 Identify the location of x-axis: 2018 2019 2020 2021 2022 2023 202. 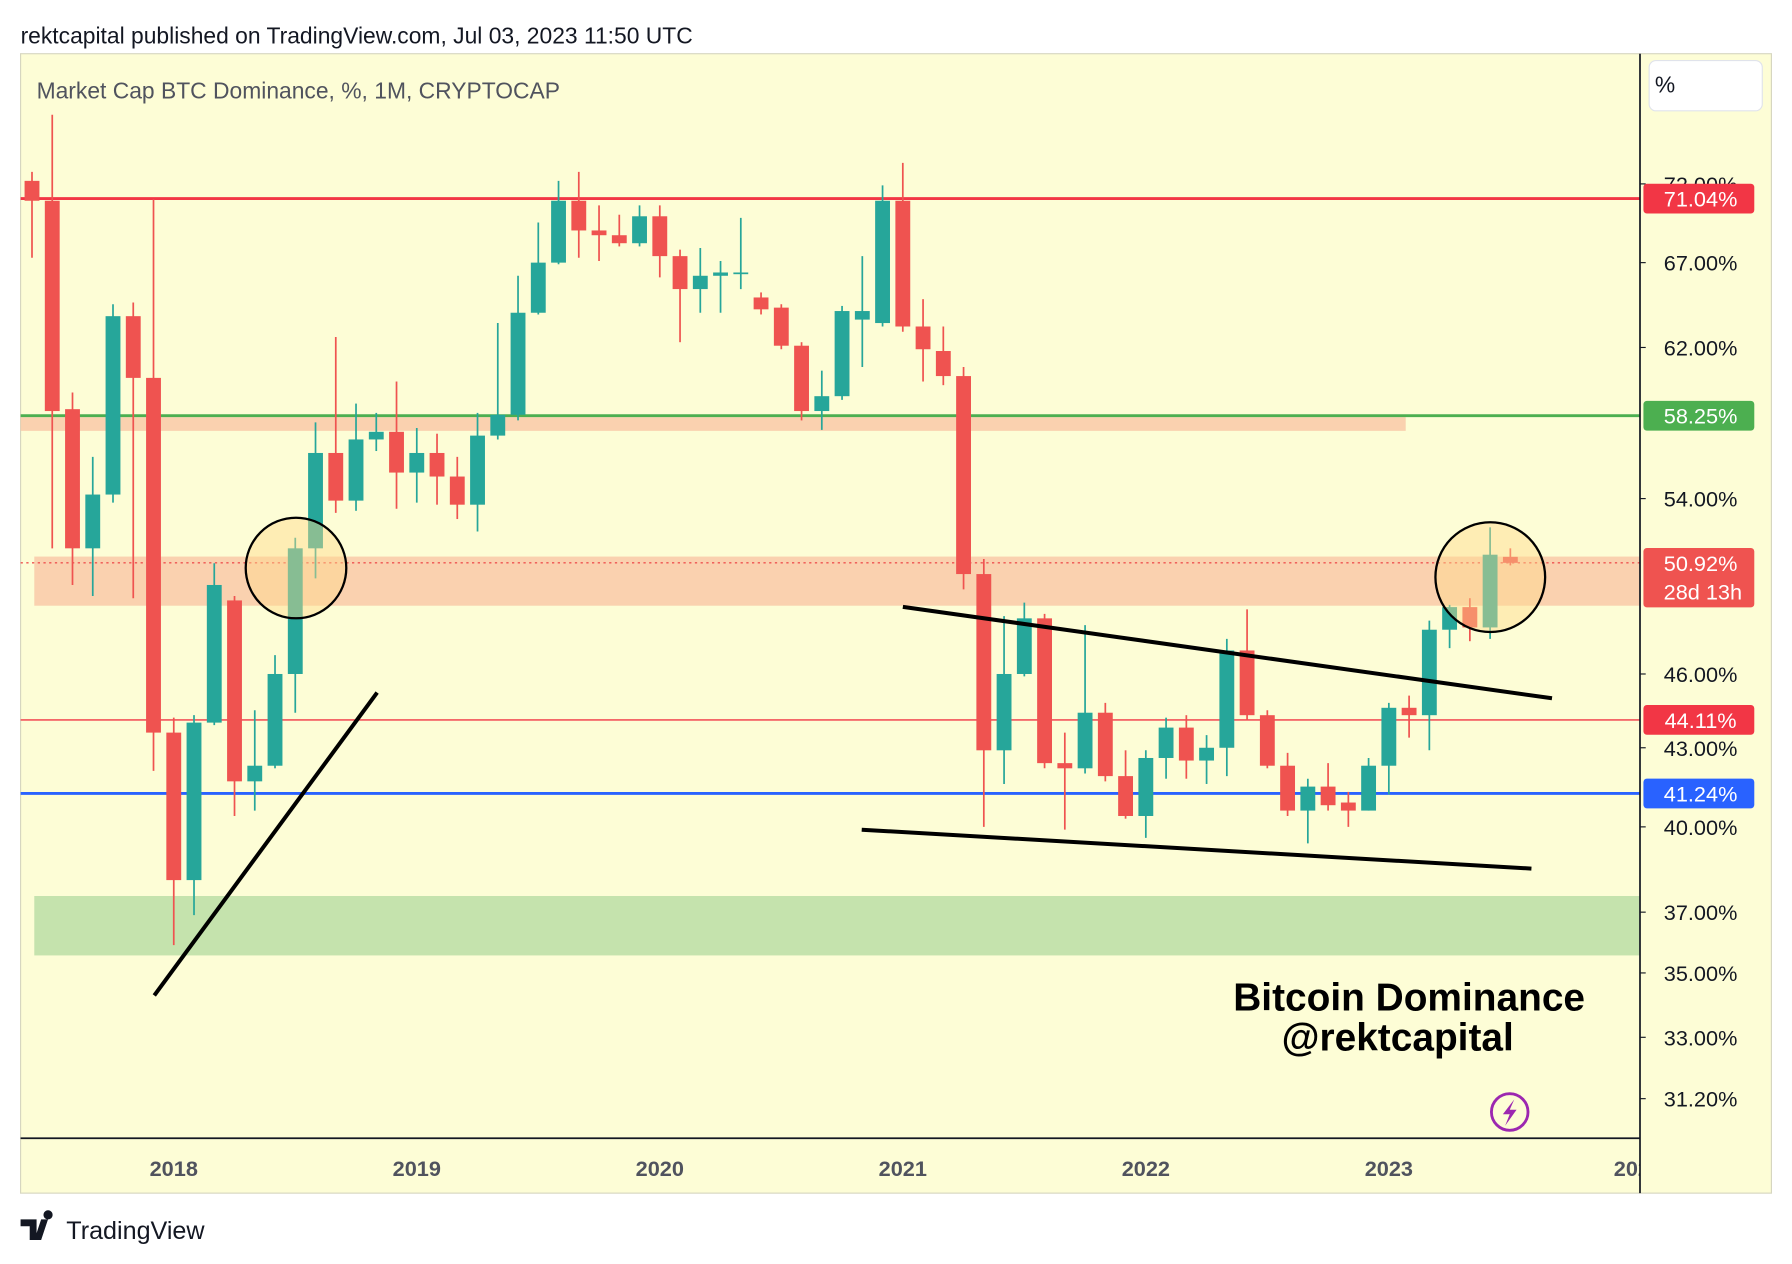
(895, 1168).